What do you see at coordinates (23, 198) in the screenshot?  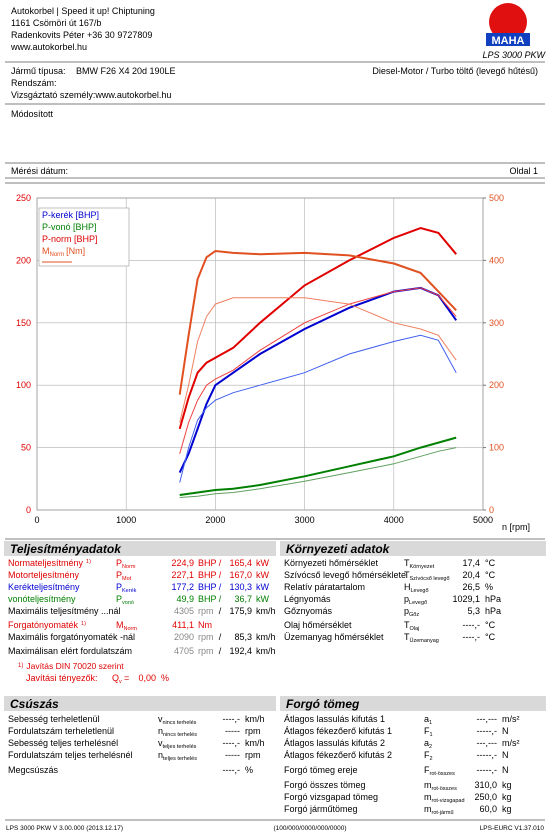 I see `y-tick-label: 250` at bounding box center [23, 198].